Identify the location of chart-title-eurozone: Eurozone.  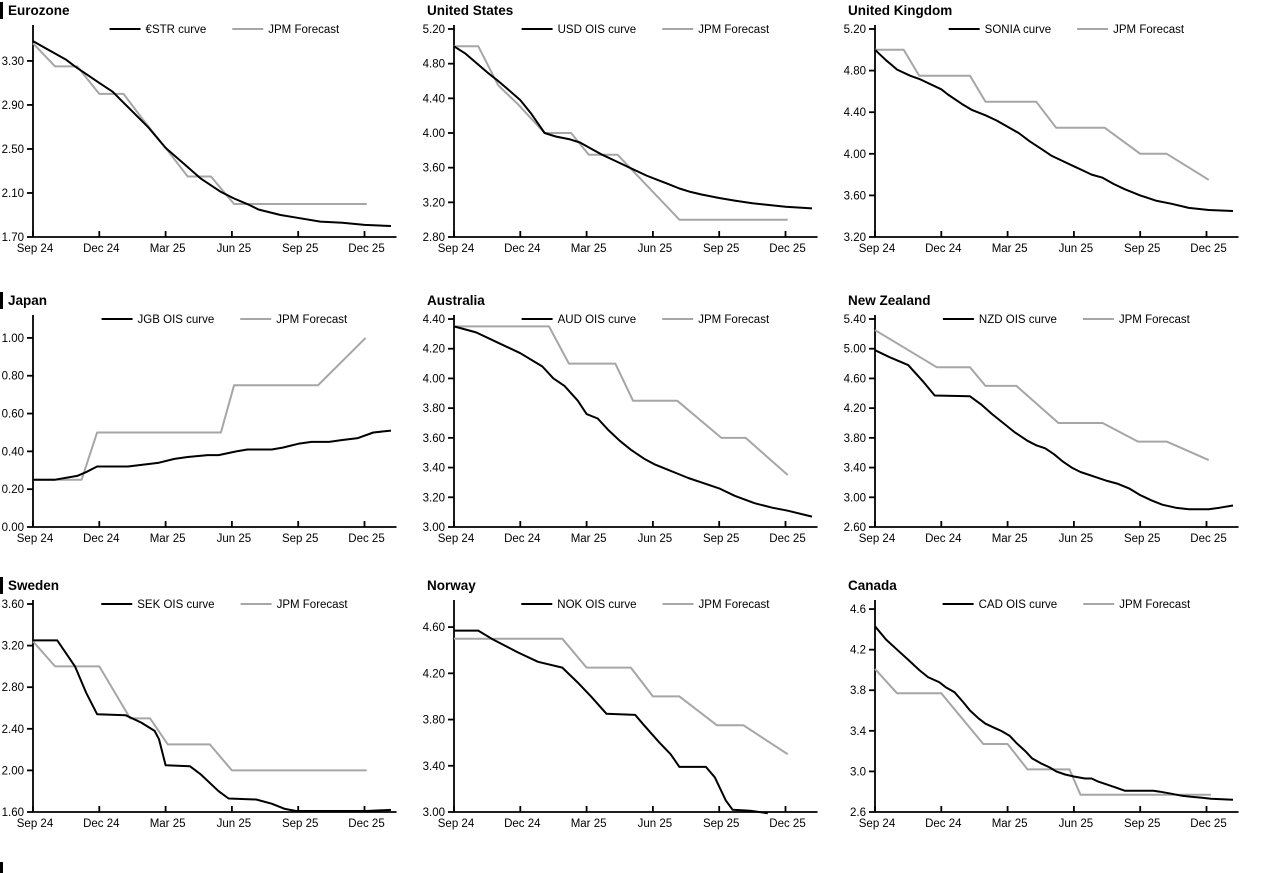
(210, 10).